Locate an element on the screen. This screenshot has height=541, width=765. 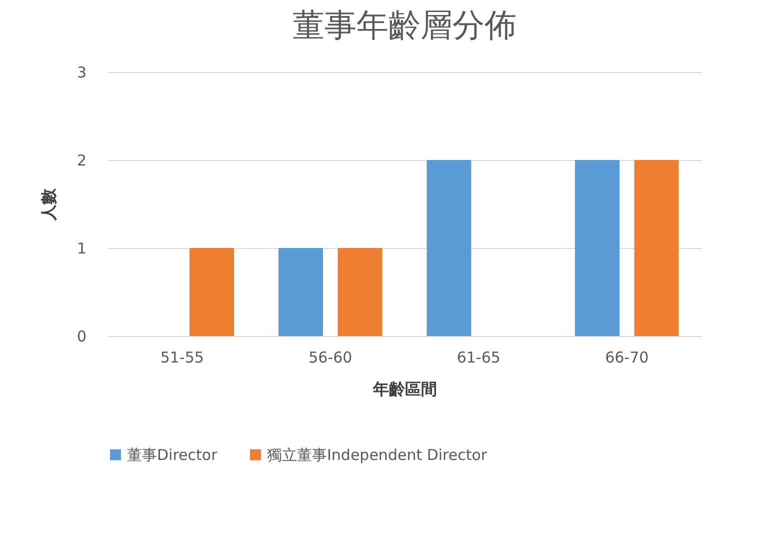
x-tick-label: 56-60 is located at coordinates (330, 357).